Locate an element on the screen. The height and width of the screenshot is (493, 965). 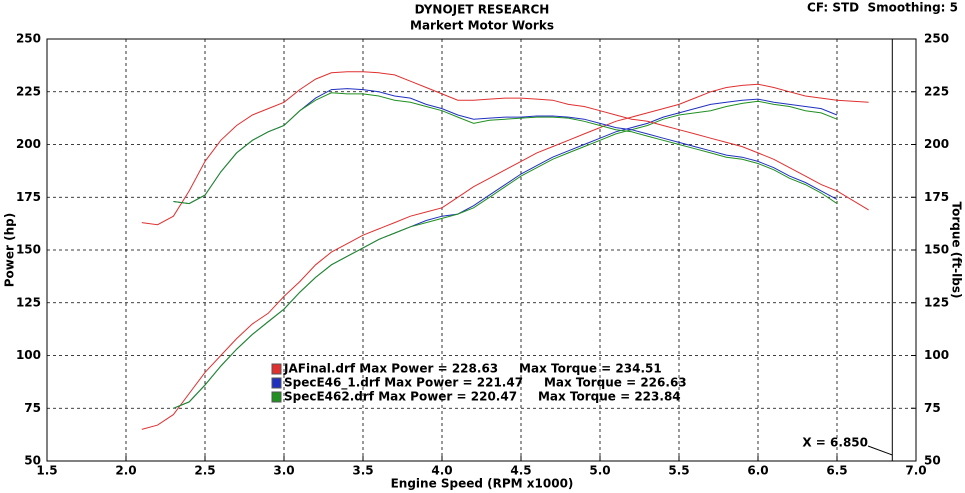
y2-tick-label: 250 is located at coordinates (936, 39).